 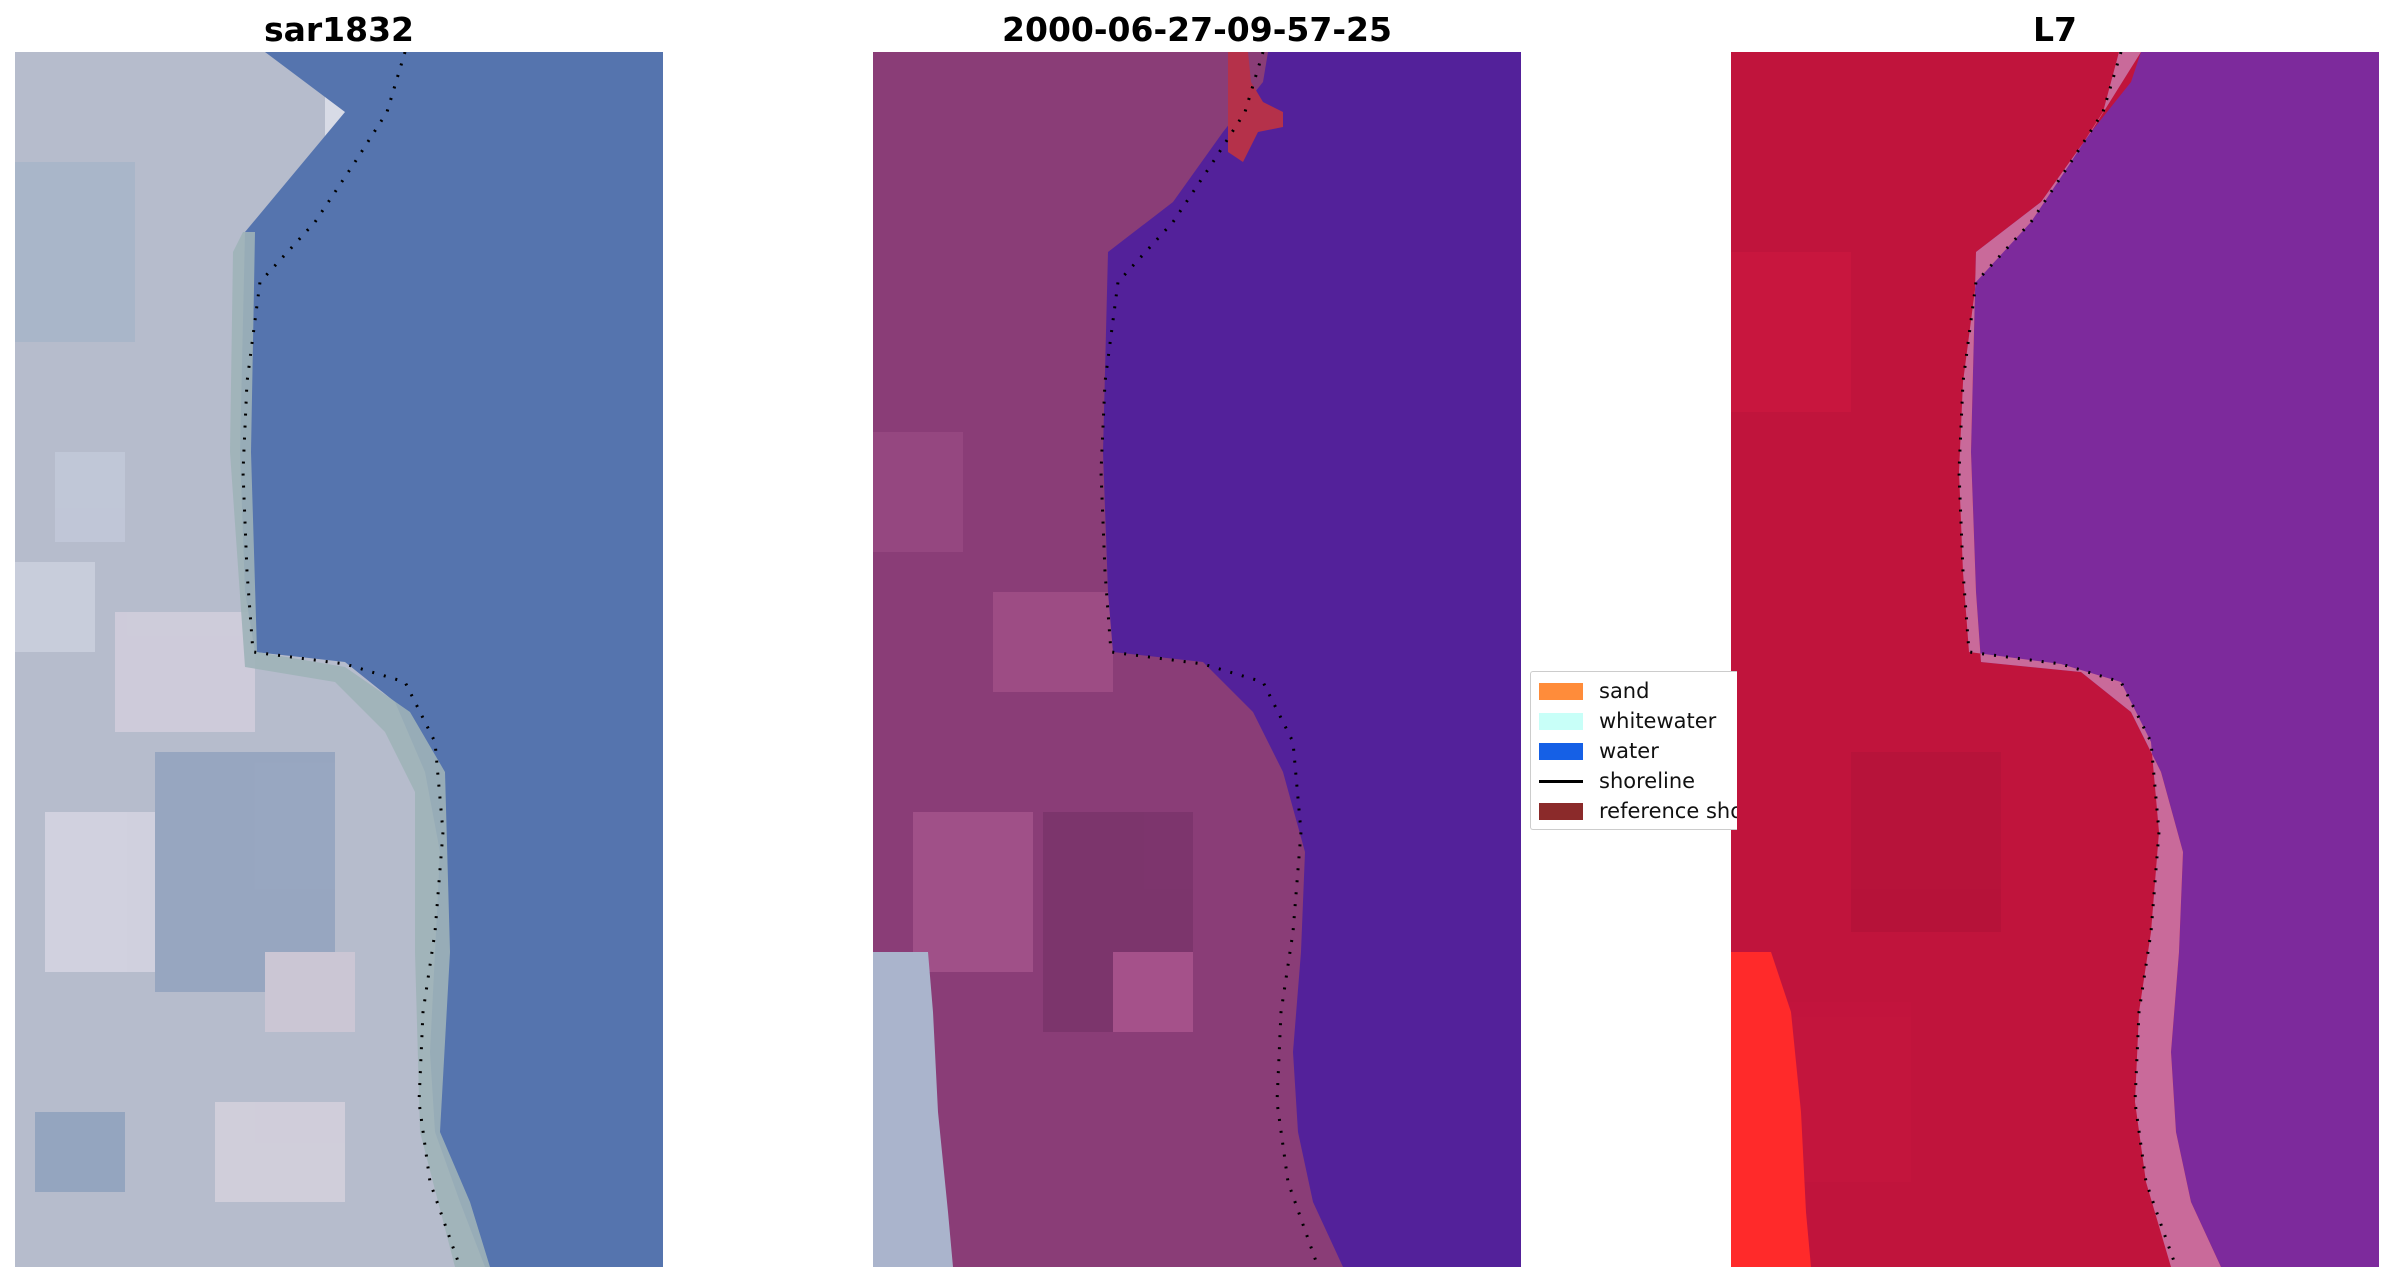 What do you see at coordinates (1647, 781) in the screenshot?
I see `legend-label-shoreline: shoreline` at bounding box center [1647, 781].